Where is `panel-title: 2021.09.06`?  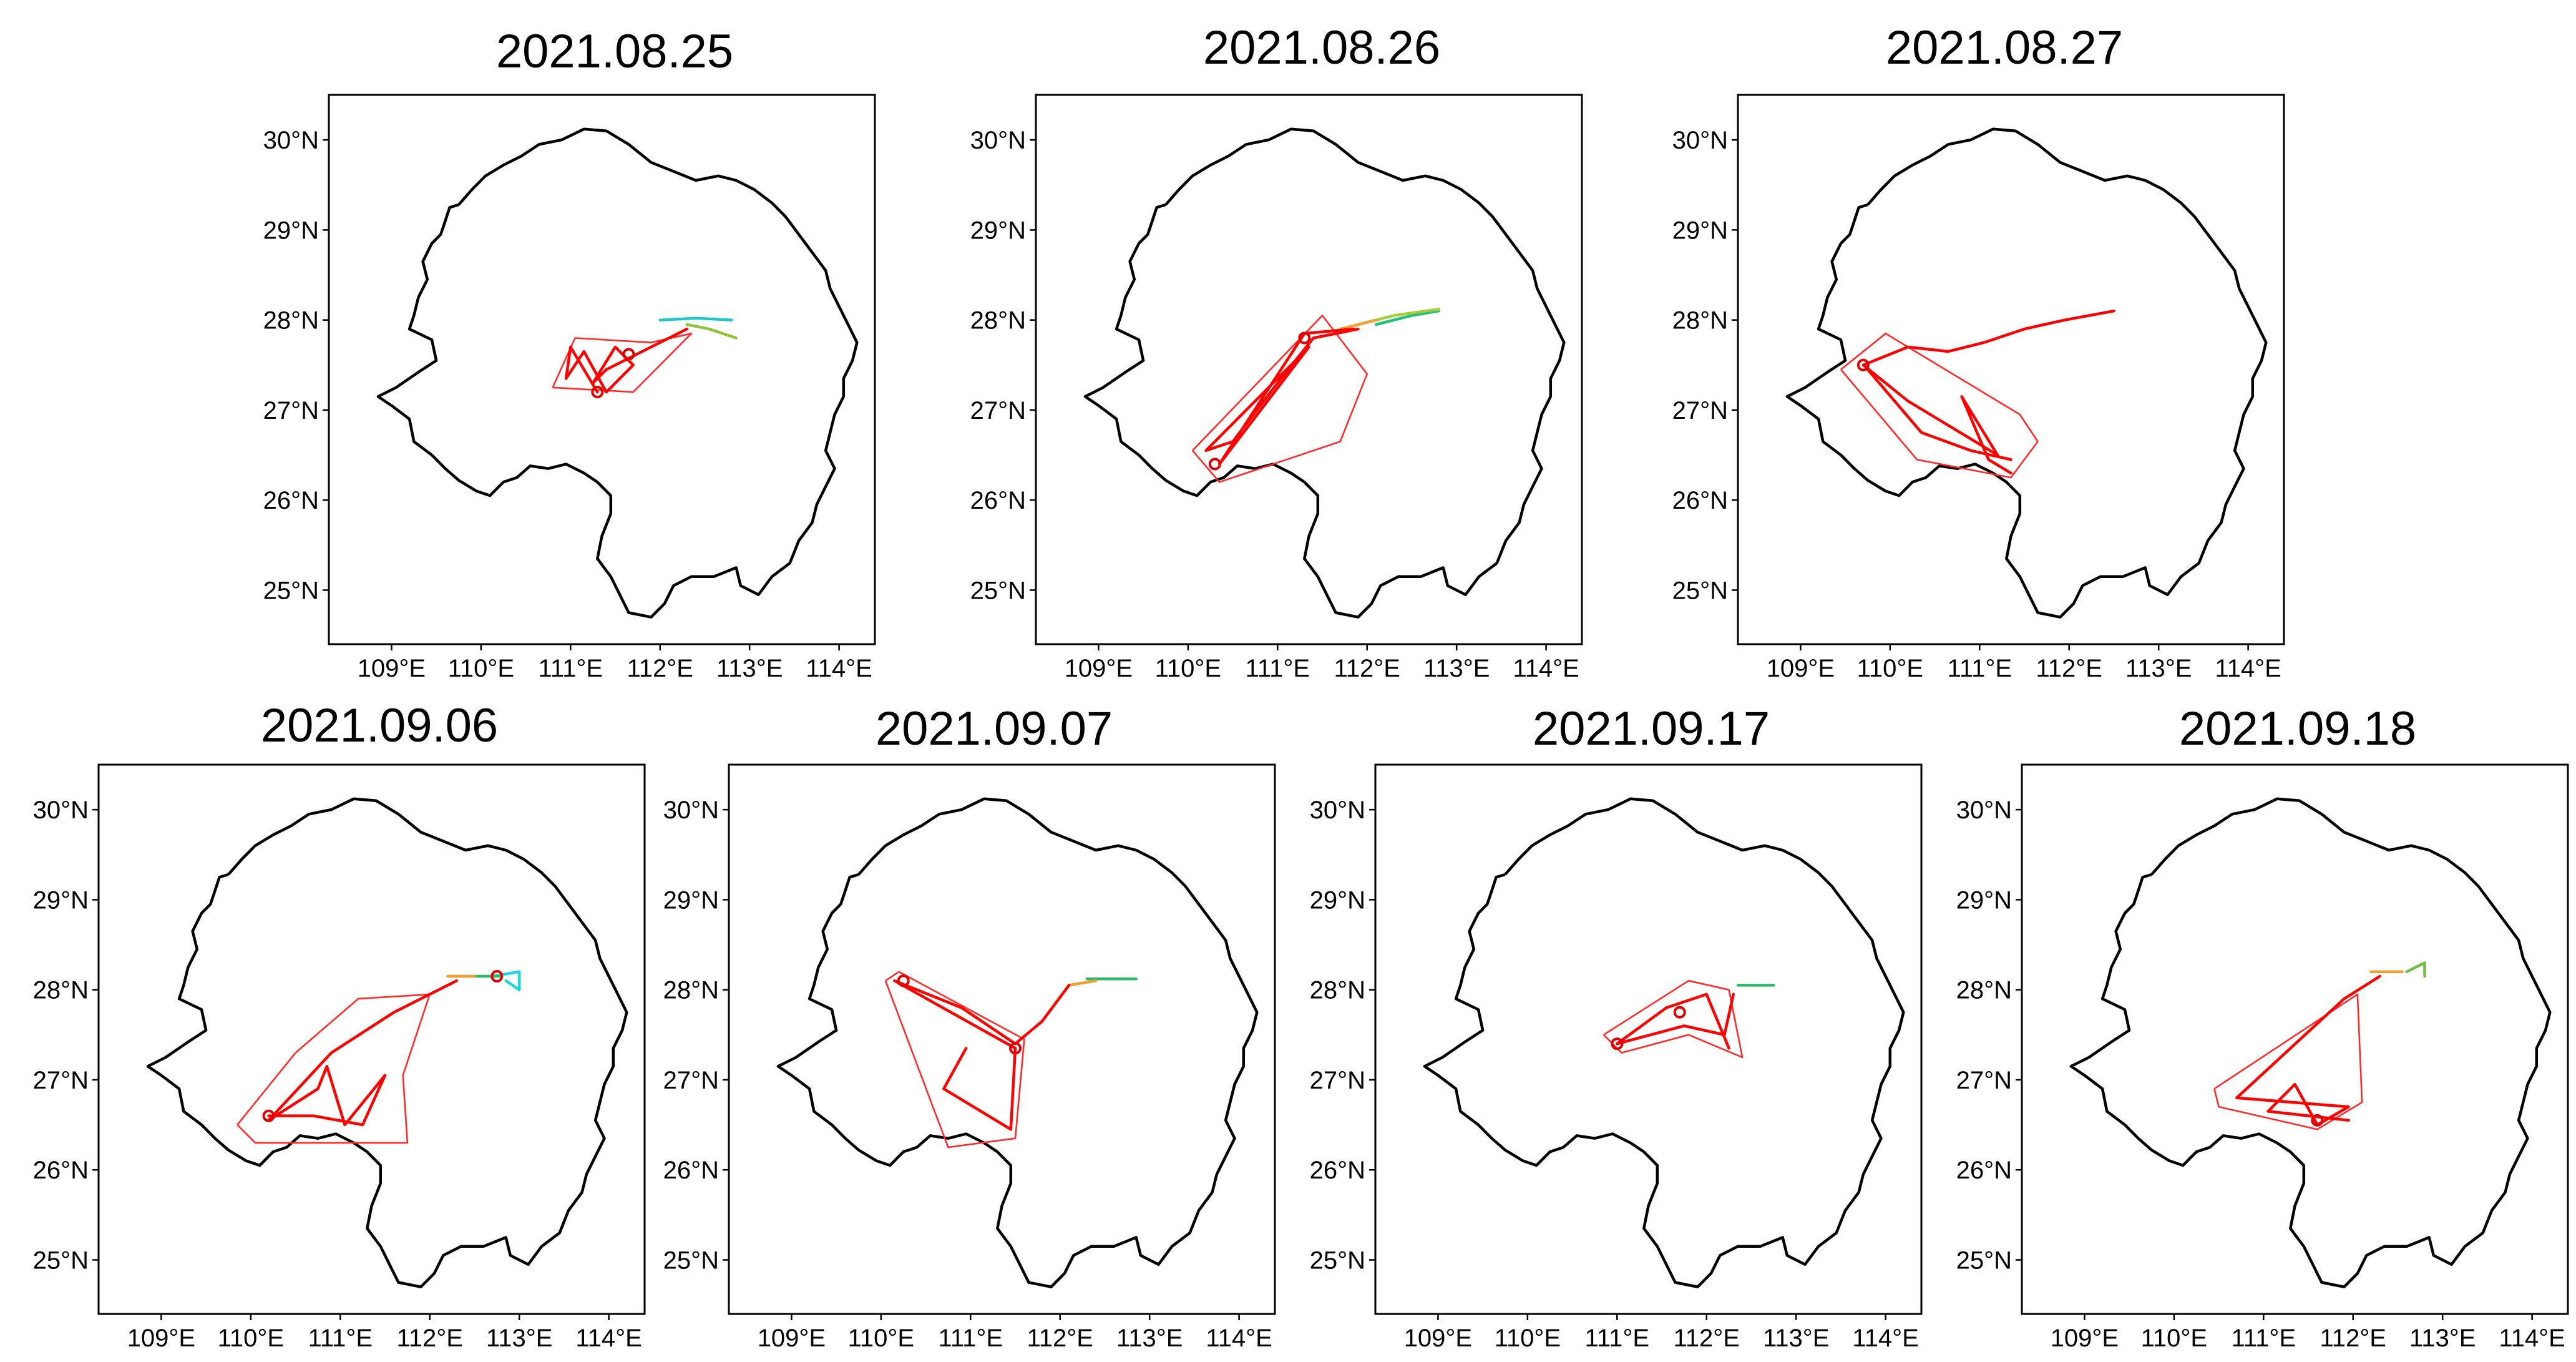 panel-title: 2021.09.06 is located at coordinates (379, 725).